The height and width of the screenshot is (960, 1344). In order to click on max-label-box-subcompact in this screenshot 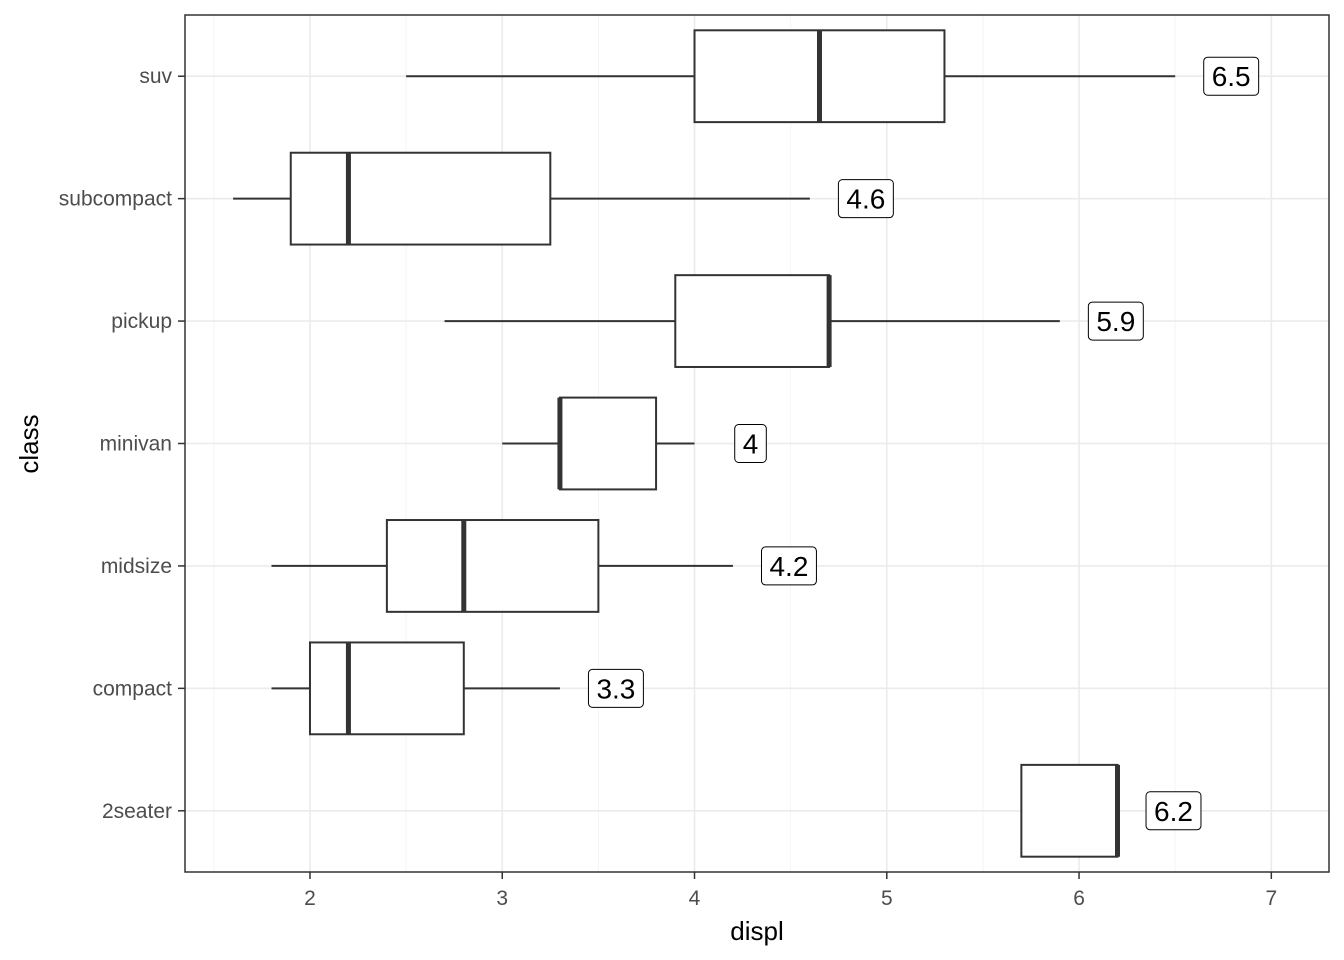, I will do `click(865, 199)`.